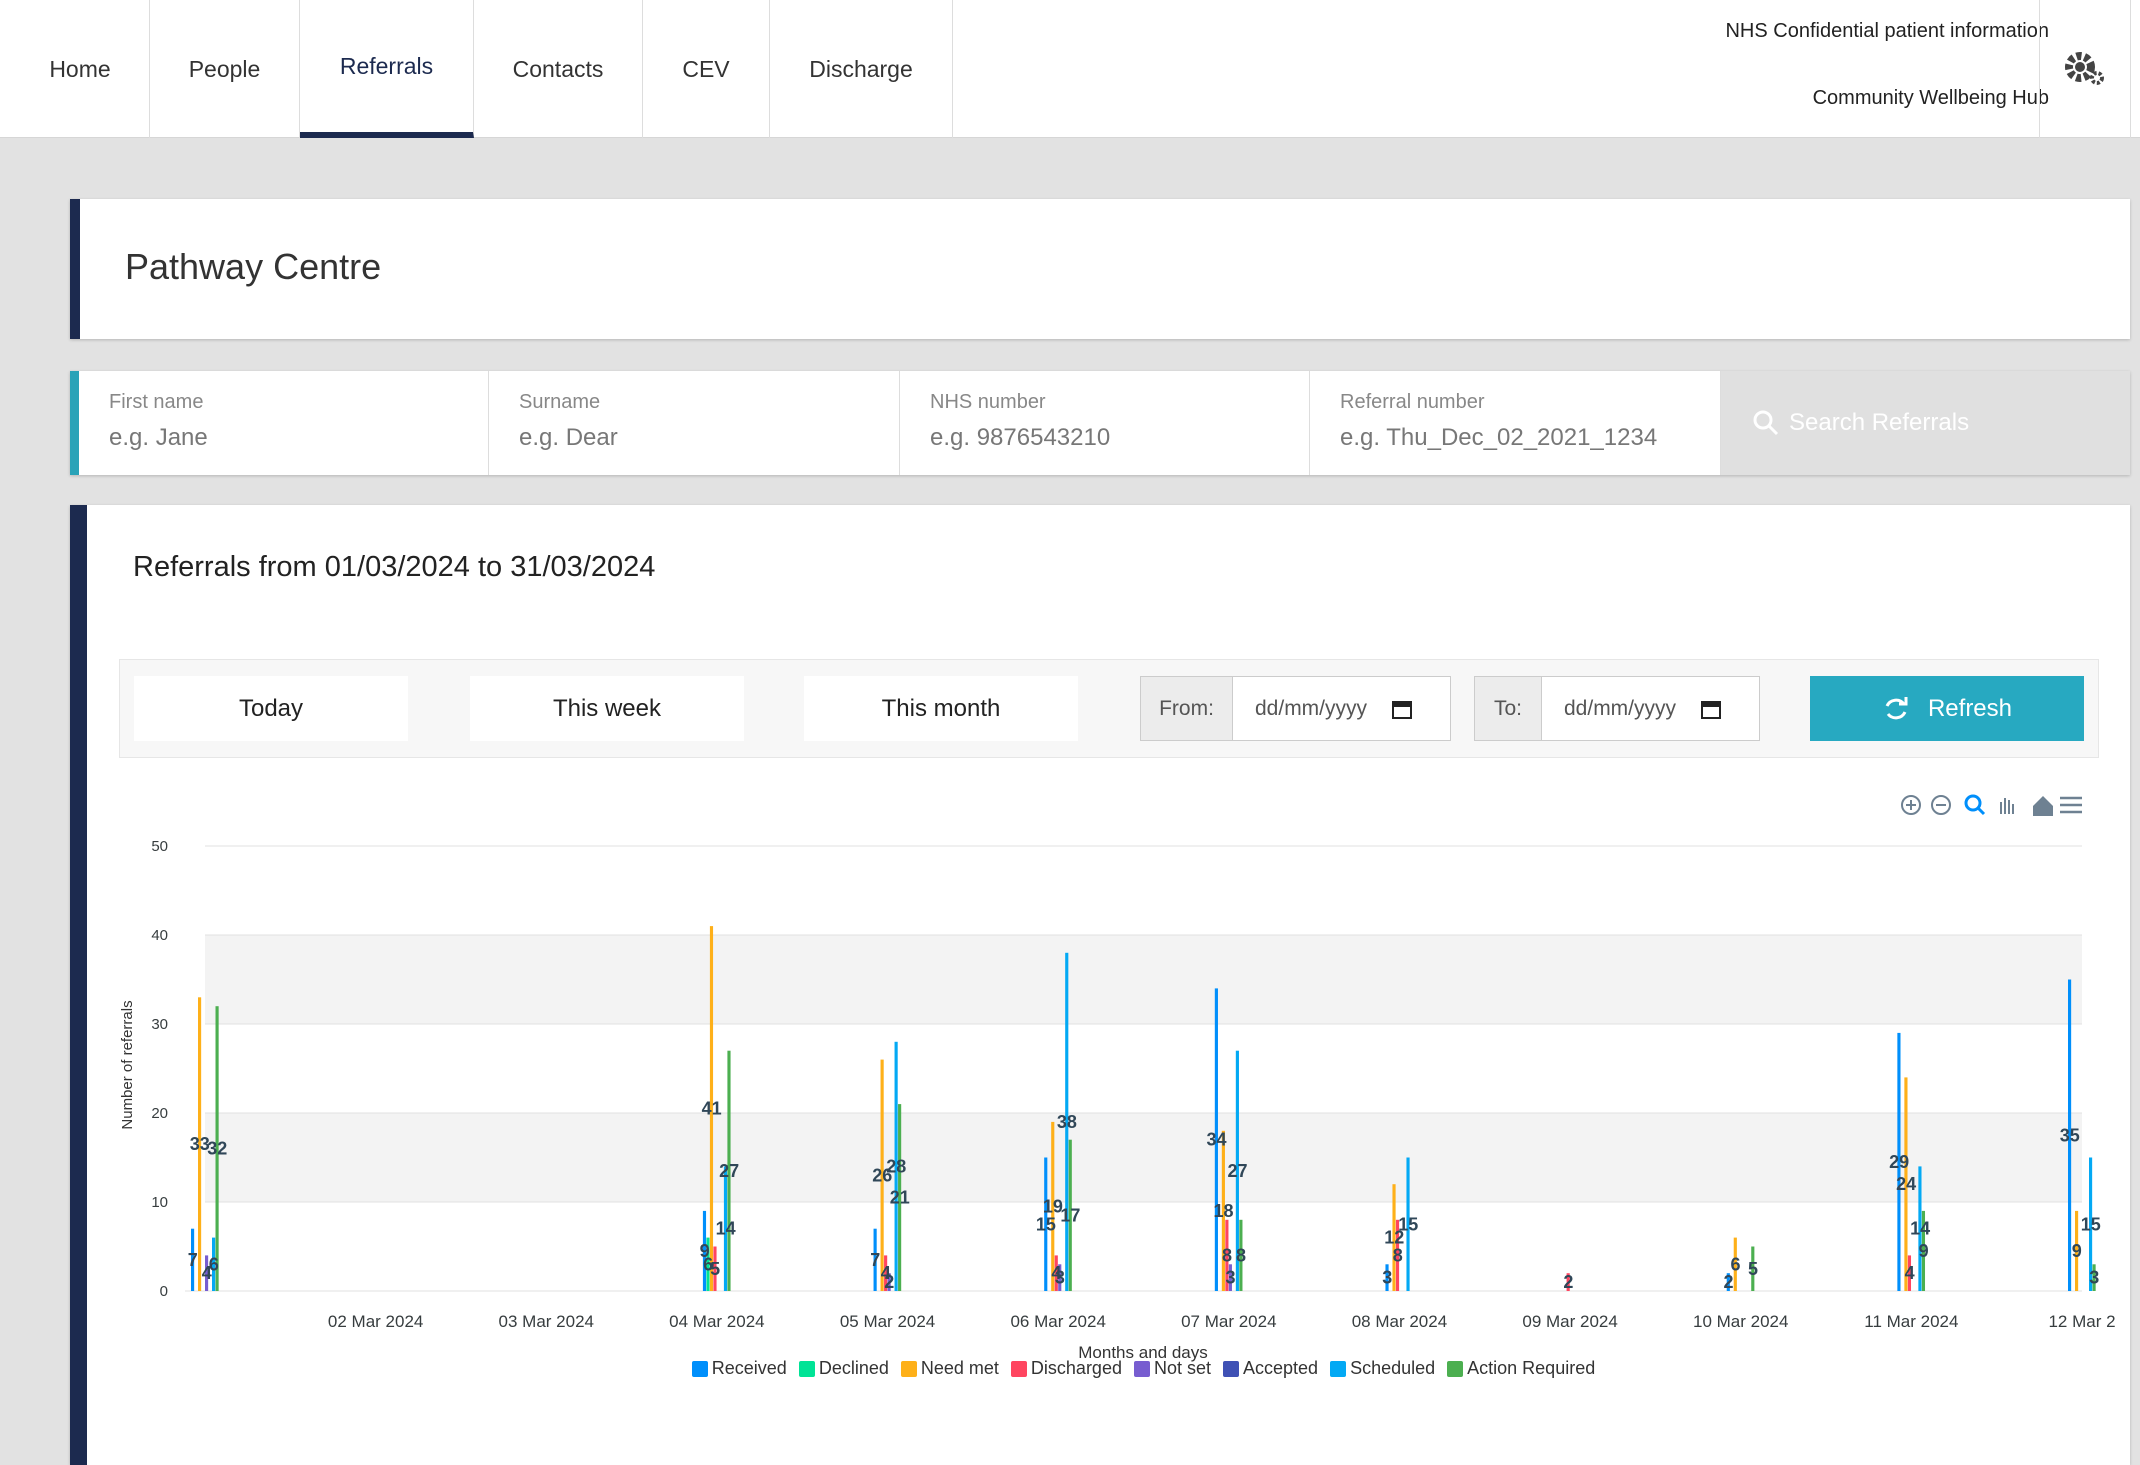 The height and width of the screenshot is (1465, 2140). I want to click on zoom-in, so click(1911, 805).